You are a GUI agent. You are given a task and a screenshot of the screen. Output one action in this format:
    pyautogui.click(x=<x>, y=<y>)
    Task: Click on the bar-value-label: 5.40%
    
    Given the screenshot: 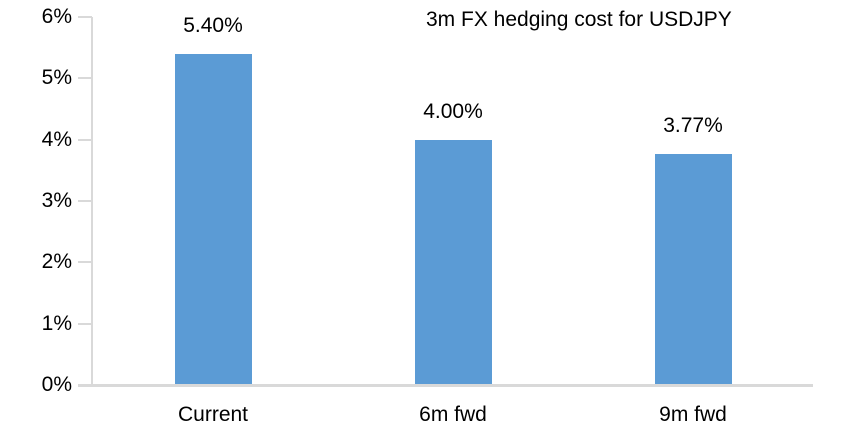 What is the action you would take?
    pyautogui.click(x=213, y=25)
    